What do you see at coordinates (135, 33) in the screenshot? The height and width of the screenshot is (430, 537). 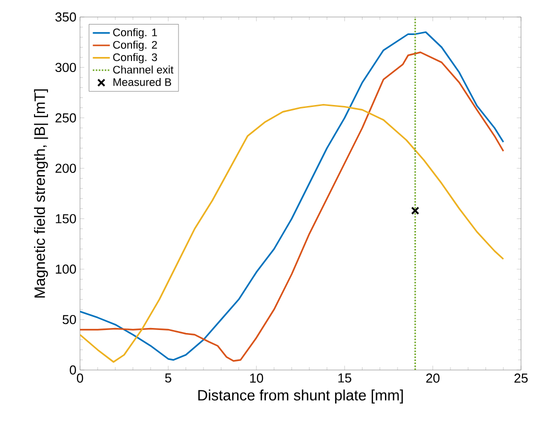 I see `legend-label: Config. 1` at bounding box center [135, 33].